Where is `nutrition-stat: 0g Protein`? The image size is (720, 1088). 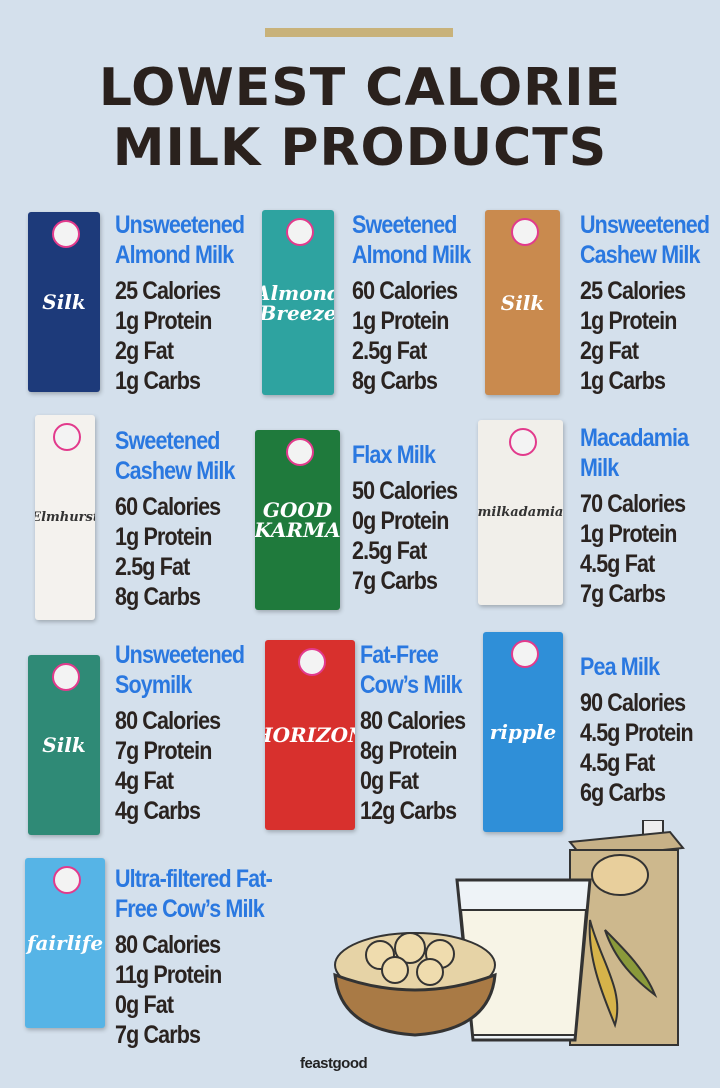 nutrition-stat: 0g Protein is located at coordinates (400, 521).